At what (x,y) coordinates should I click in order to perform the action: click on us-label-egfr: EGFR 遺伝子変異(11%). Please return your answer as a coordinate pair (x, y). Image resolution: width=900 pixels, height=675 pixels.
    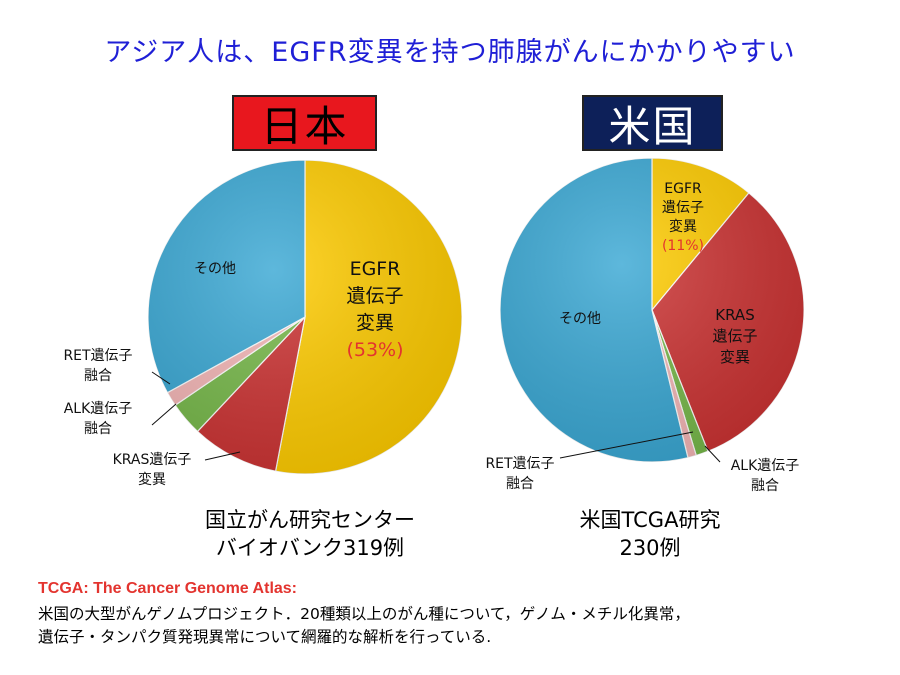
    Looking at the image, I should click on (683, 217).